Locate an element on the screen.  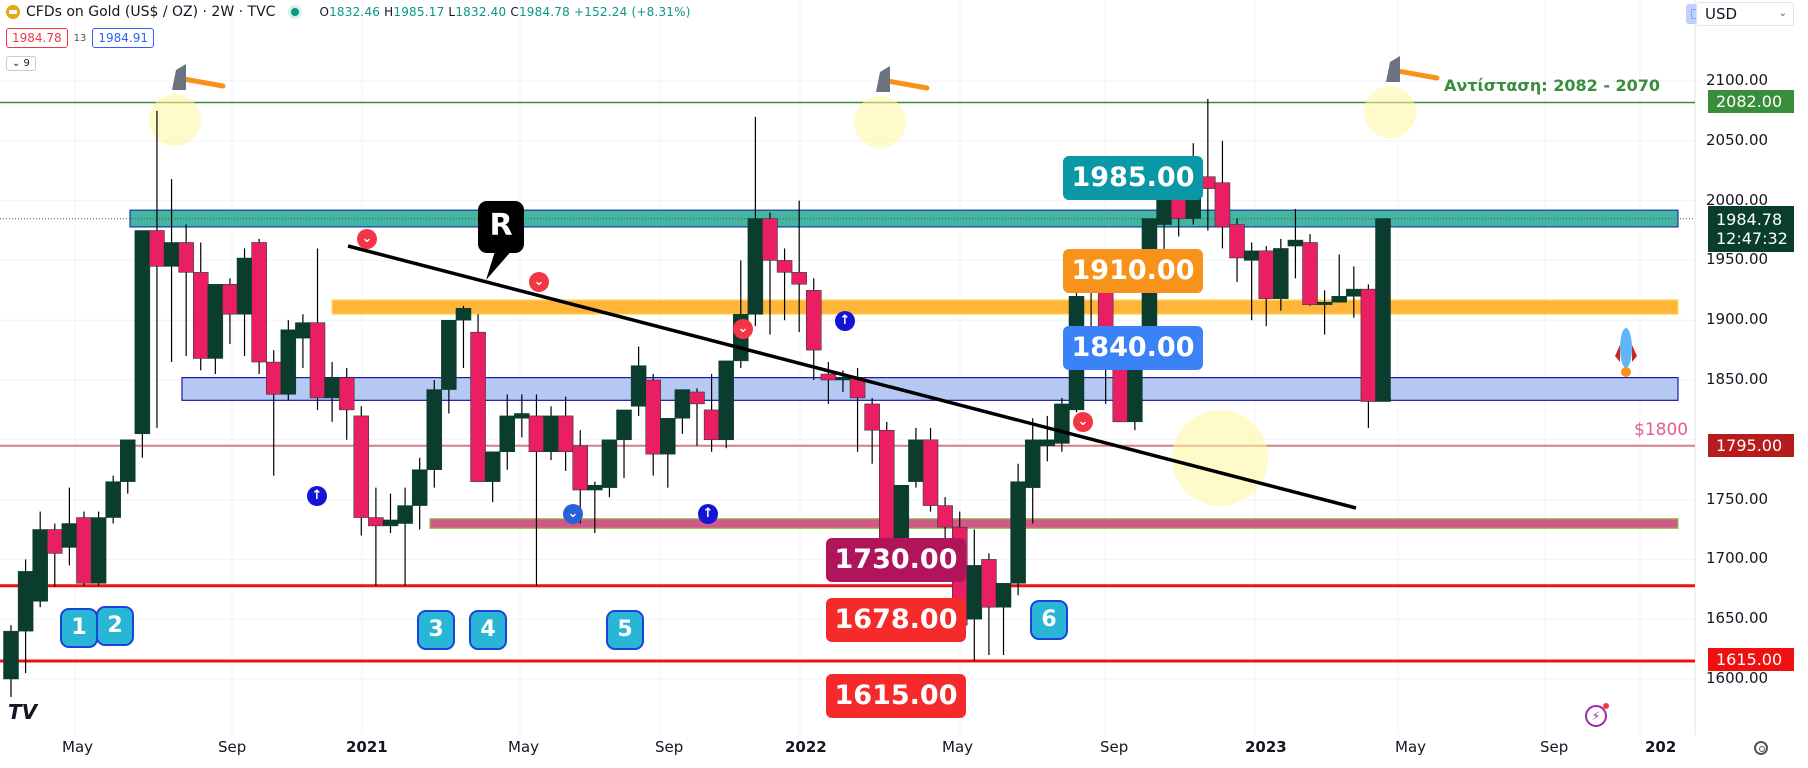
zone-label-1730: 1730.00 is located at coordinates (896, 560).